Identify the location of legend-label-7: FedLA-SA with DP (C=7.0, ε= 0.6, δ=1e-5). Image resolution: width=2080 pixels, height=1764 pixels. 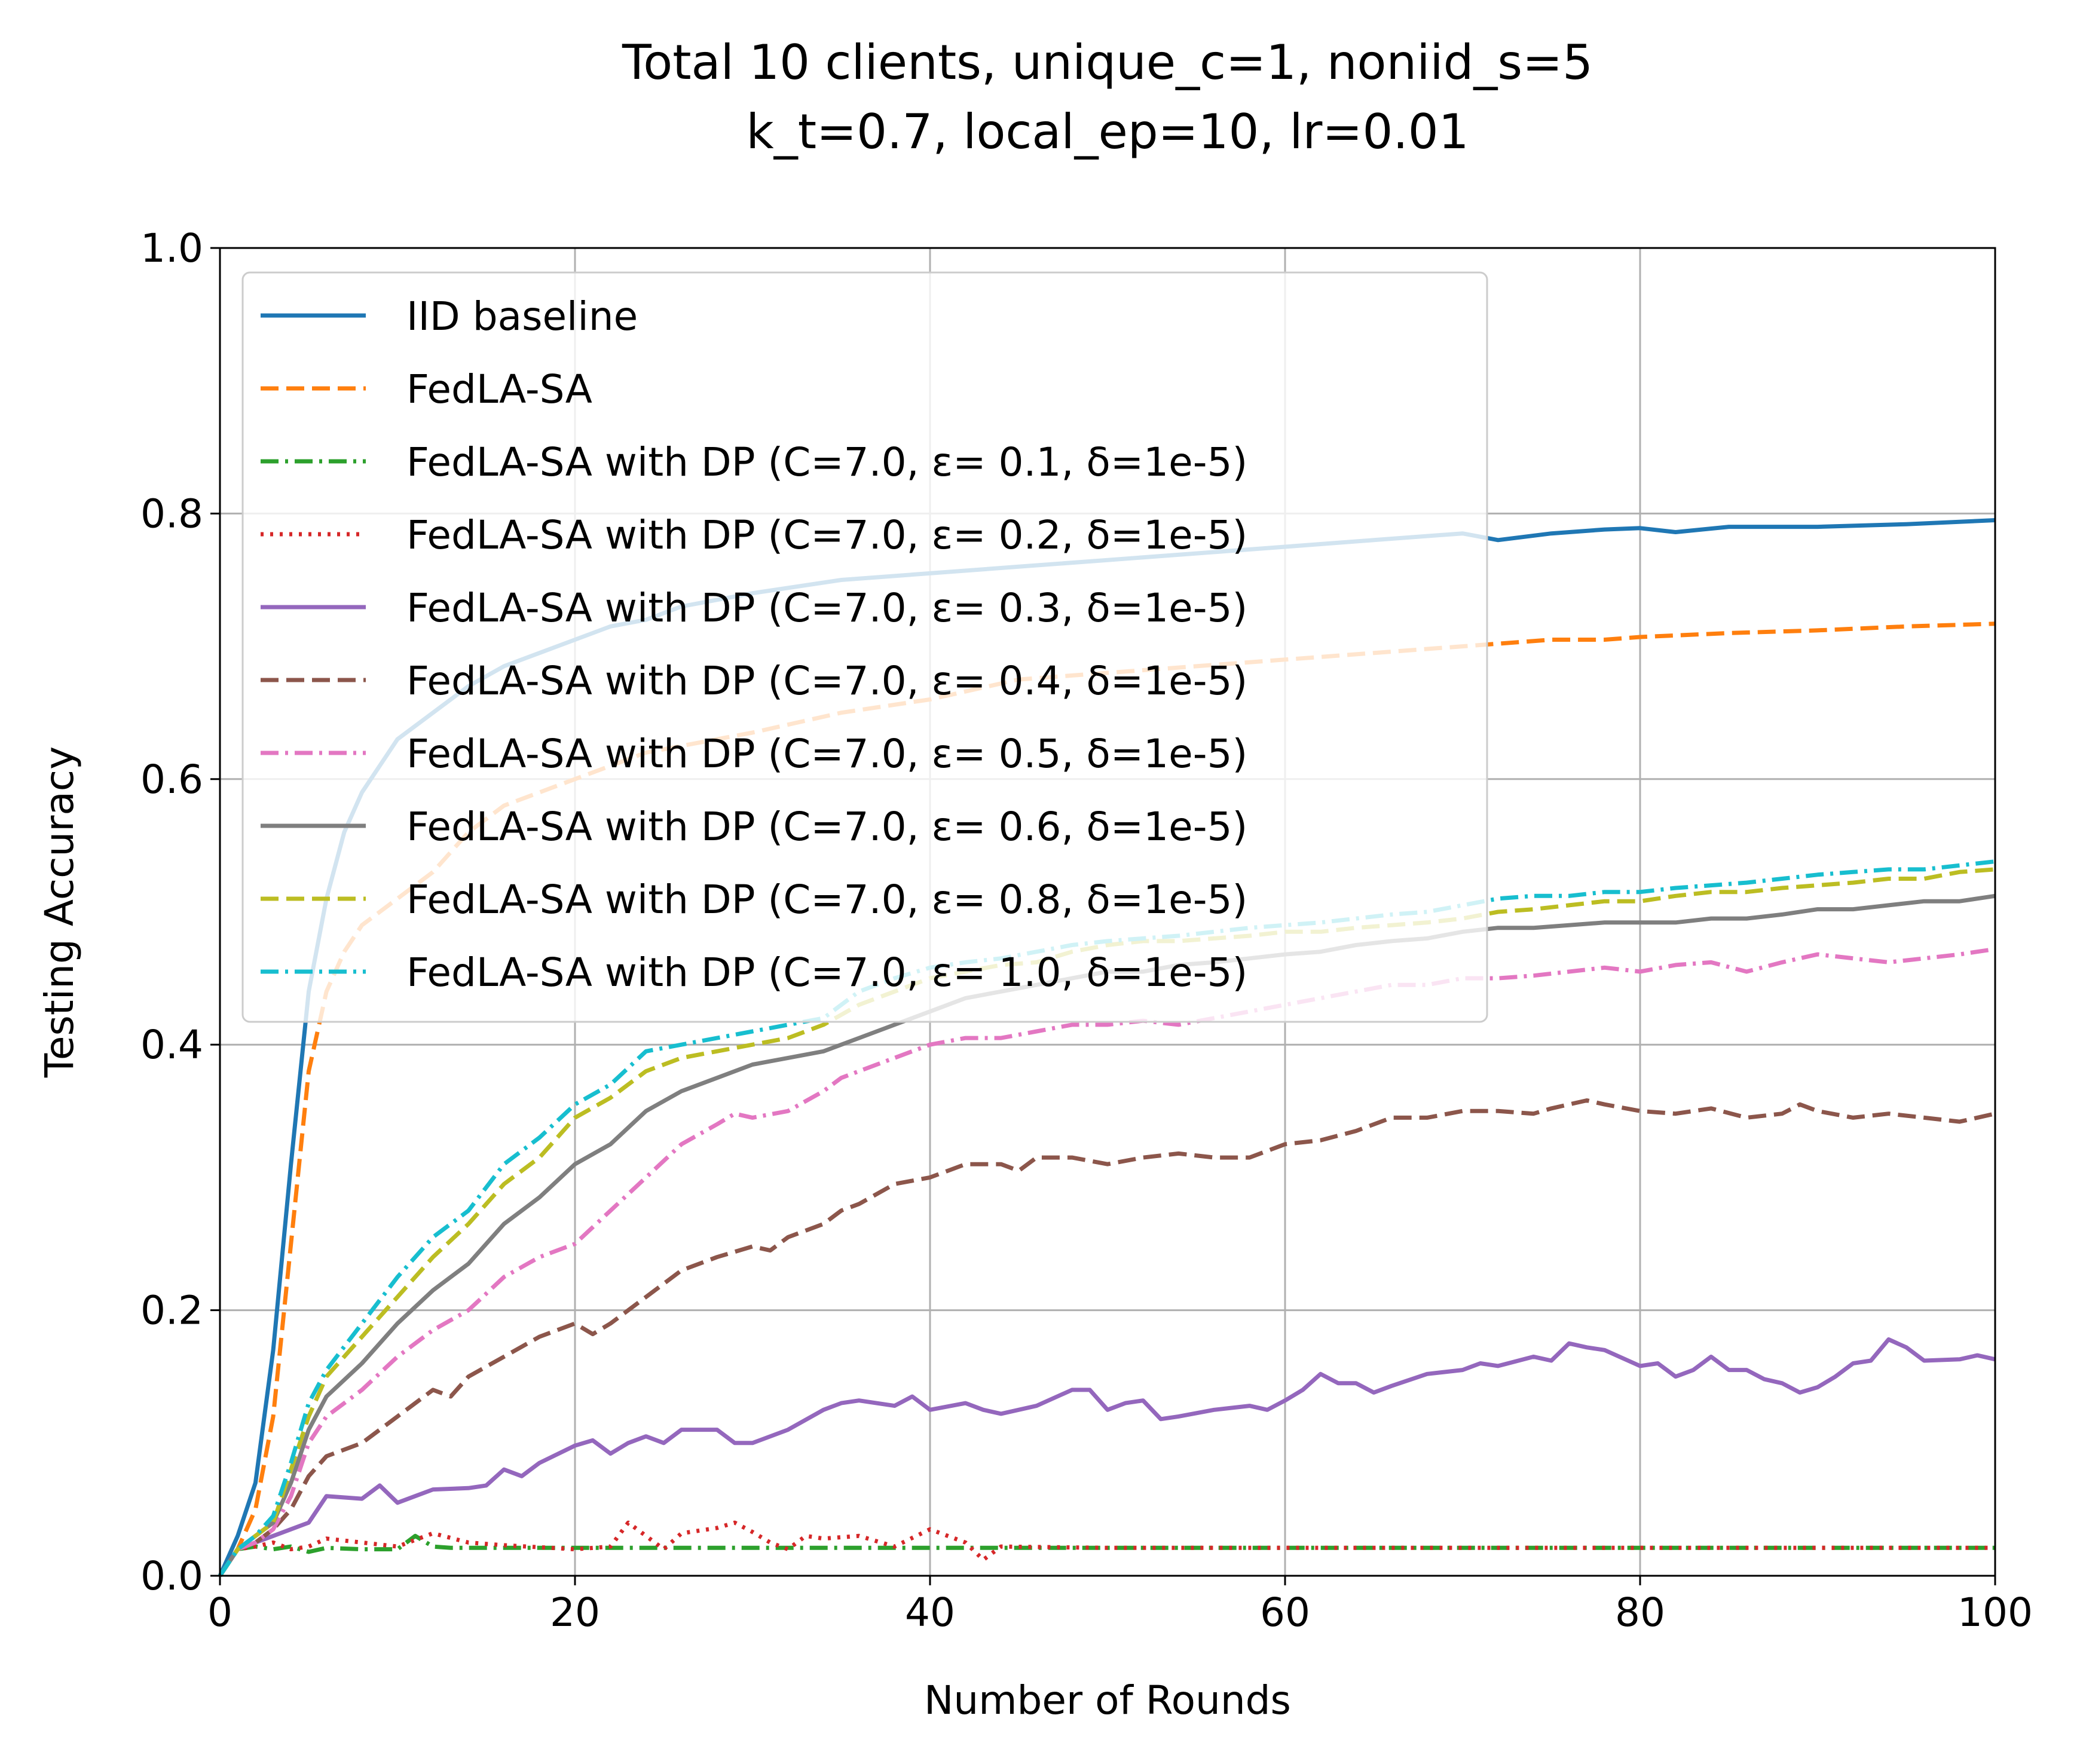
(826, 827).